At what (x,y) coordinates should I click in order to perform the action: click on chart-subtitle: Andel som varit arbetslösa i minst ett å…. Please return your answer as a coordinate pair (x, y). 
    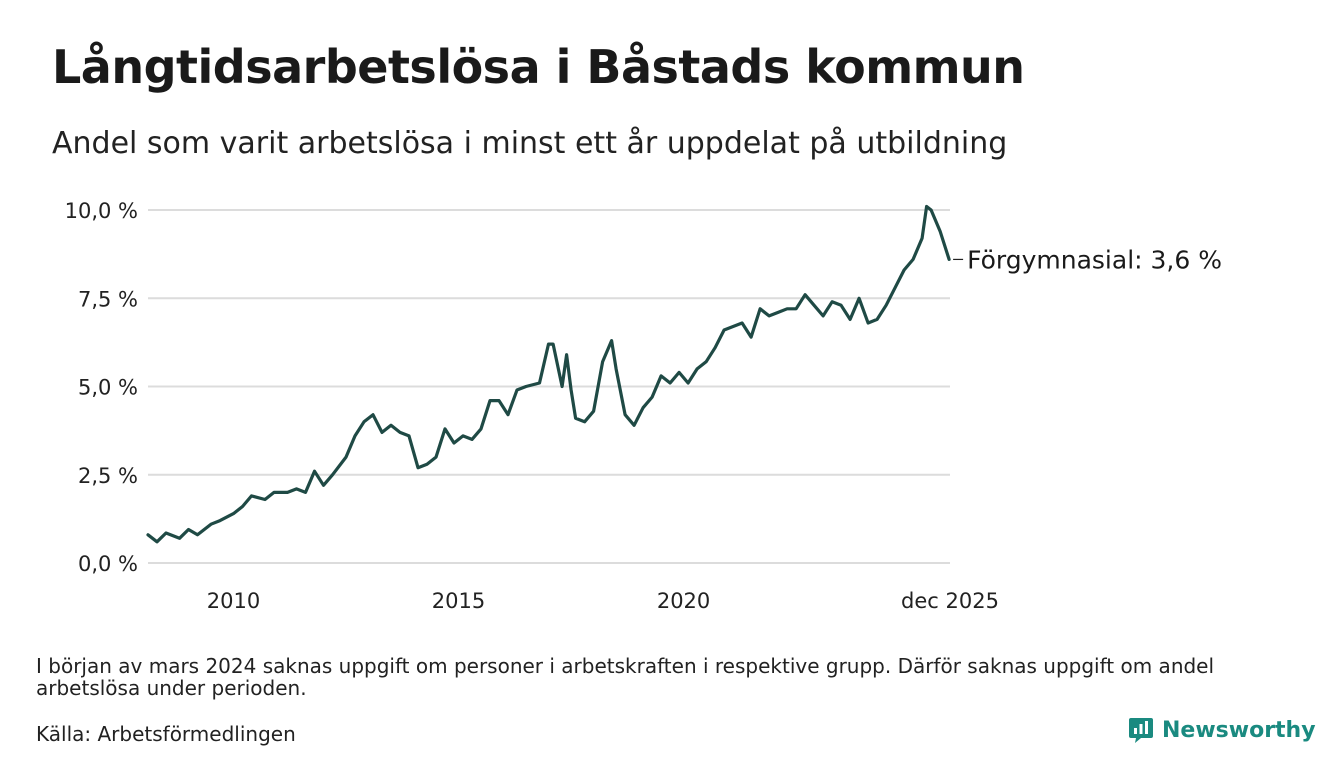
    Looking at the image, I should click on (530, 143).